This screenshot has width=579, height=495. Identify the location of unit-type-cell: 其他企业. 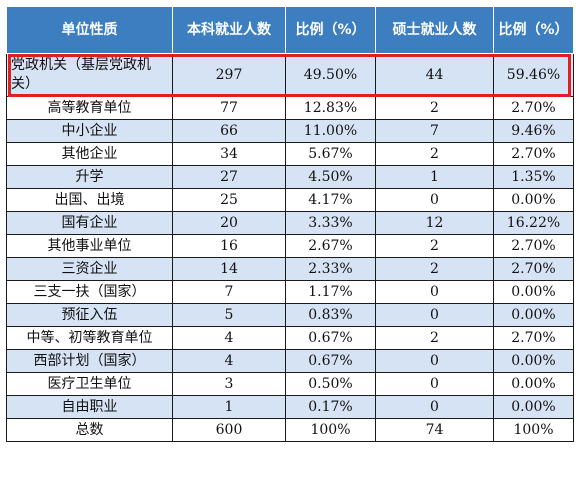
(89, 154).